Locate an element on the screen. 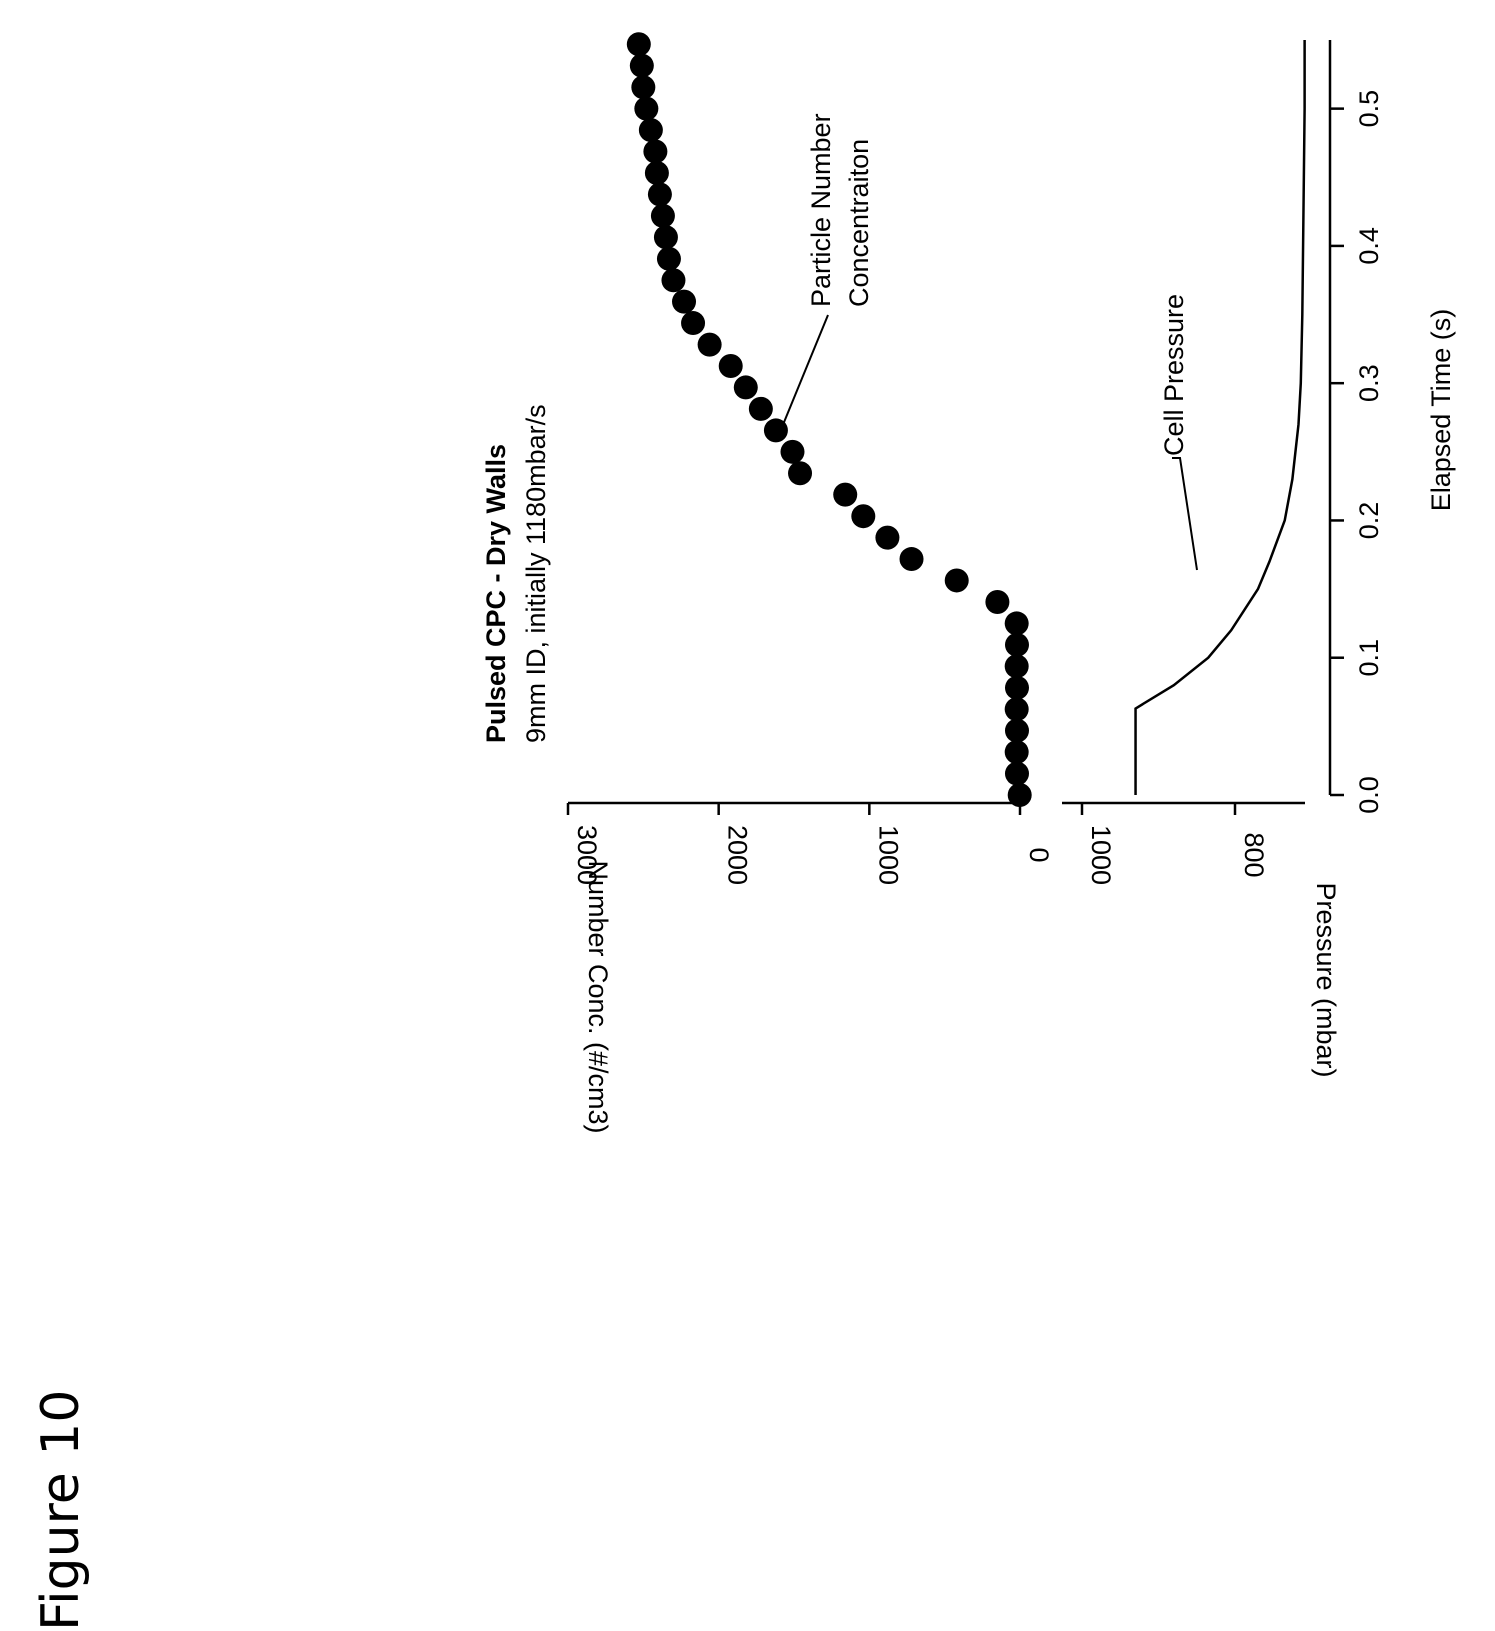  pressure-tick-label: 800 is located at coordinates (1254, 854).